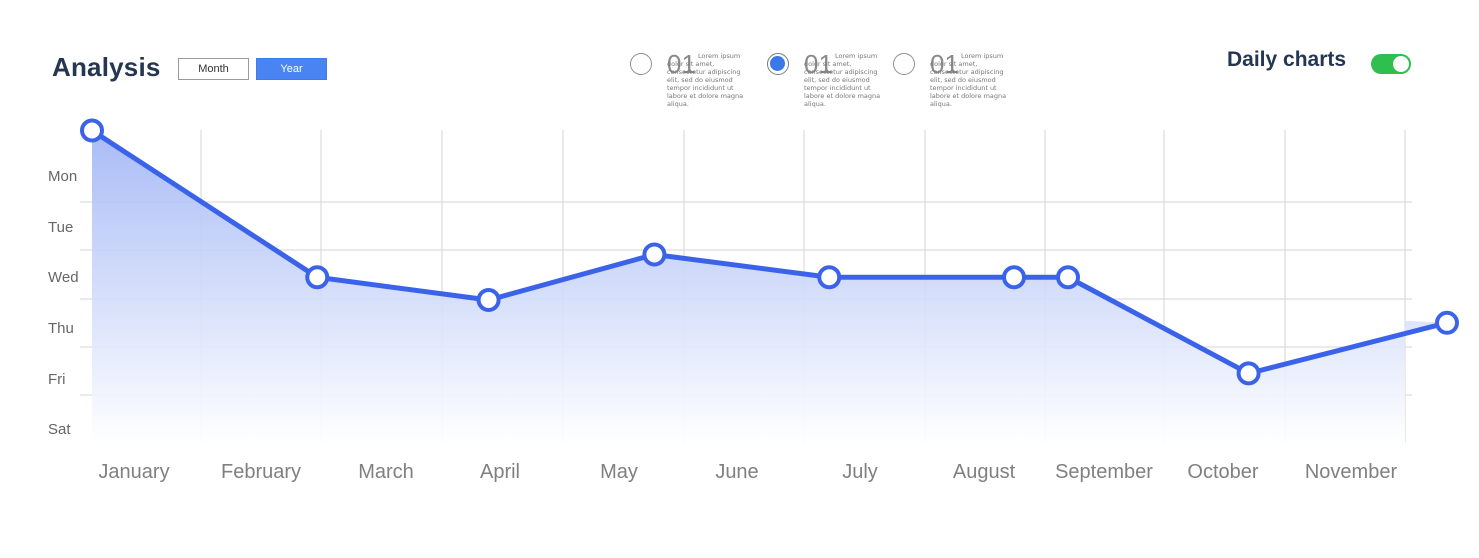  I want to click on x-tick-label: June, so click(736, 472).